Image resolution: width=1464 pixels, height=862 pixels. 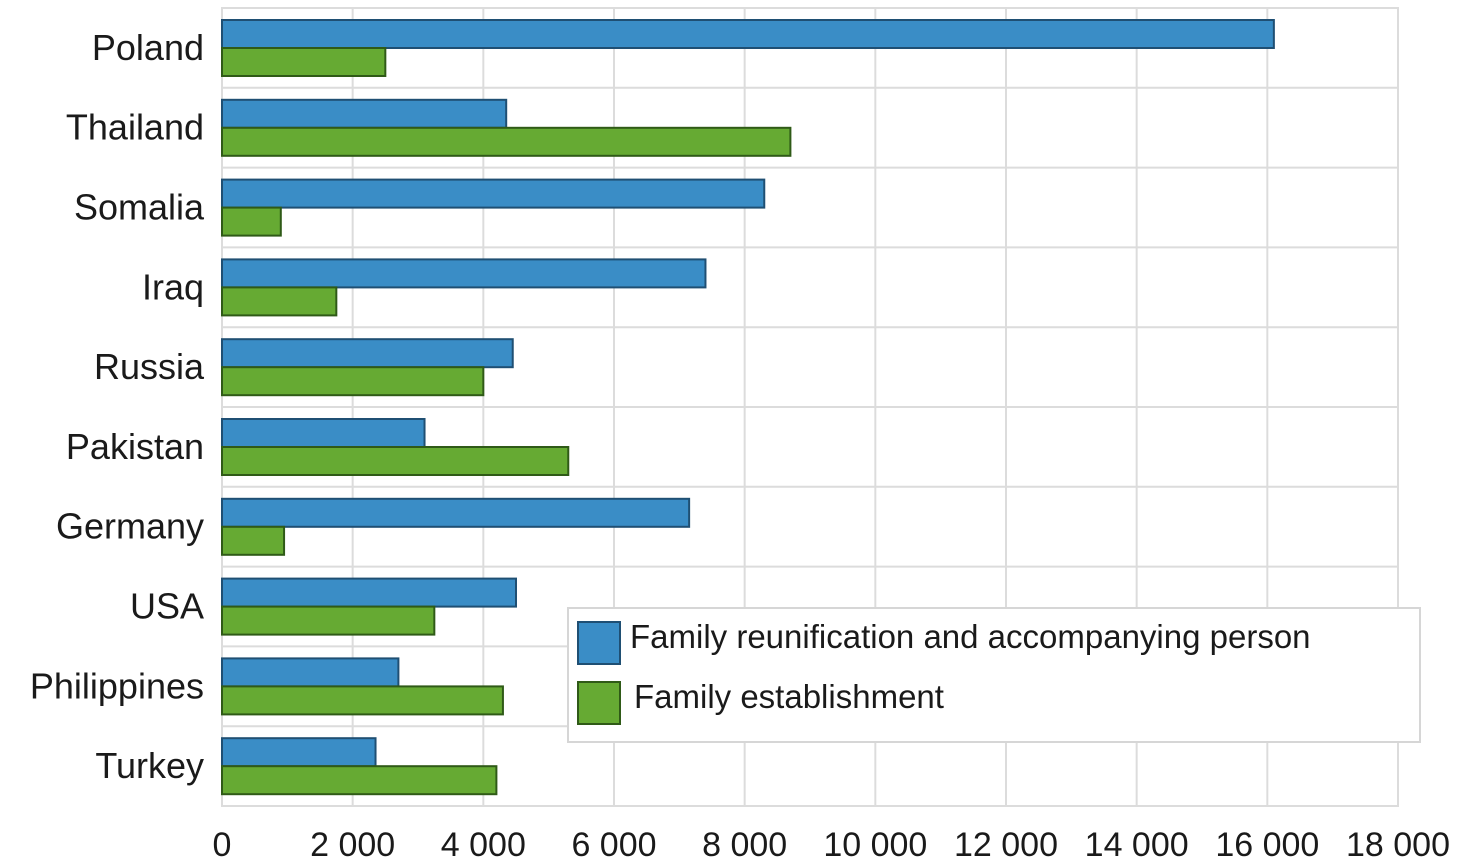 What do you see at coordinates (789, 696) in the screenshot?
I see `legend-label: Family establishment` at bounding box center [789, 696].